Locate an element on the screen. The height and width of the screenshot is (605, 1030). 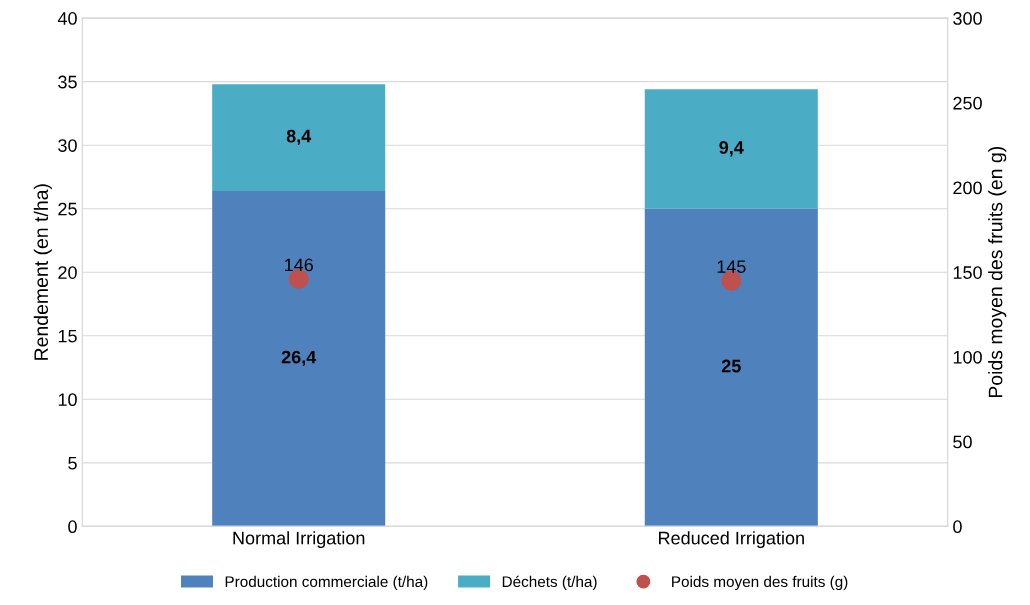
x-tick-label: Normal Irrigation is located at coordinates (299, 540).